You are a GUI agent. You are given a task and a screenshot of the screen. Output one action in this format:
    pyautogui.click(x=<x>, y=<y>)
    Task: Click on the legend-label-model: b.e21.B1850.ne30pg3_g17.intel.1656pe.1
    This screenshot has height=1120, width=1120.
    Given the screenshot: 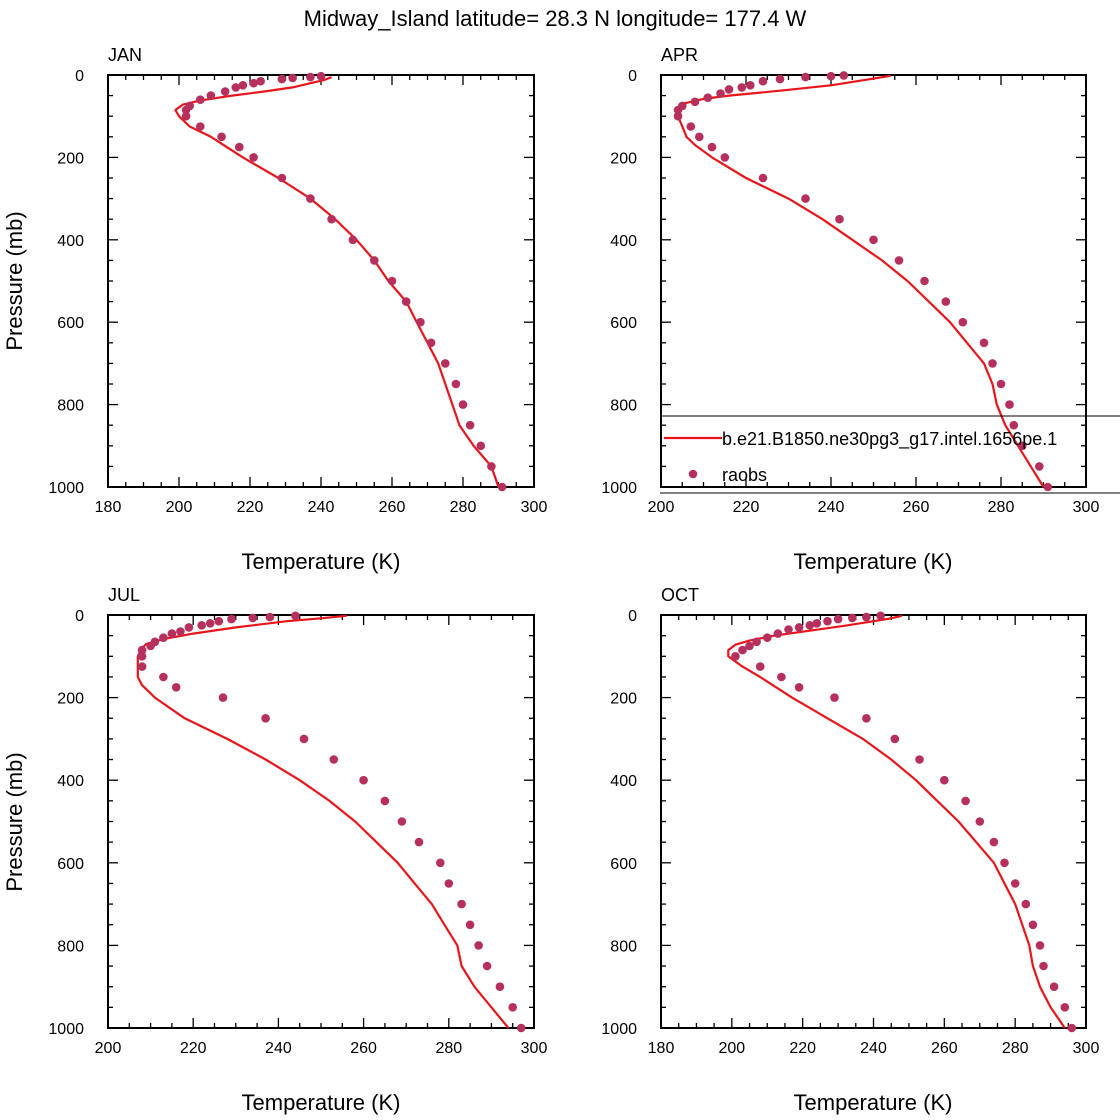 What is the action you would take?
    pyautogui.click(x=889, y=439)
    